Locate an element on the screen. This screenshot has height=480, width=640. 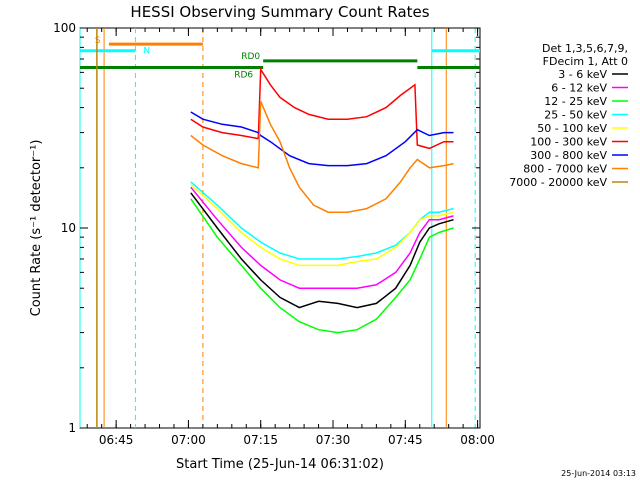
legend-entry-5: 100 - 300 keV is located at coordinates (568, 142).